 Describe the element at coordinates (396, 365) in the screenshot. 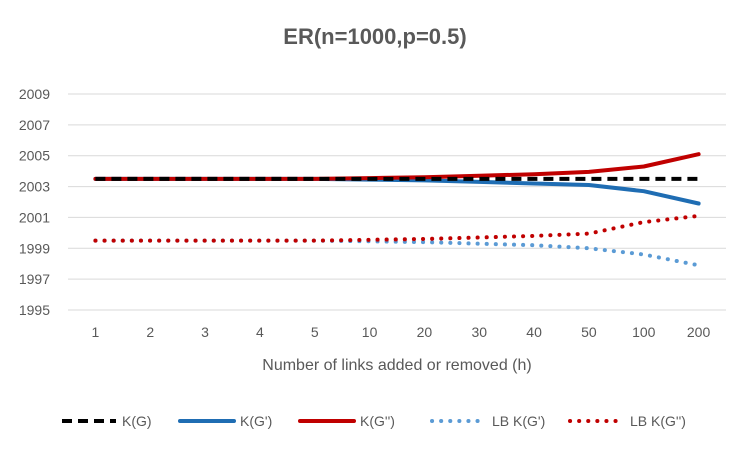

I see `x-axis-label: Number of links added or removed (h)` at that location.